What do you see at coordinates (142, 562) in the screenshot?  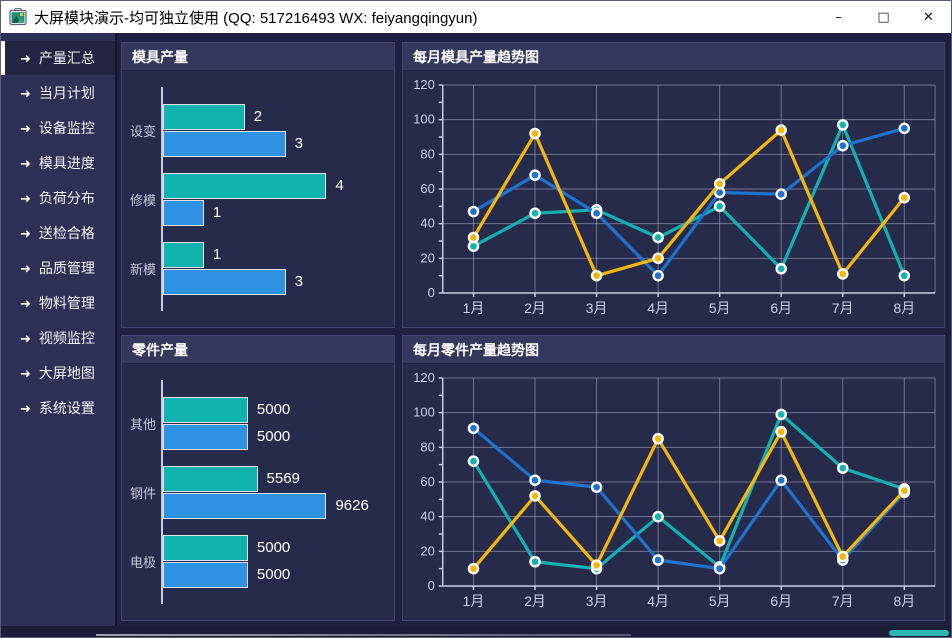 I see `bar-category-label: 电极` at bounding box center [142, 562].